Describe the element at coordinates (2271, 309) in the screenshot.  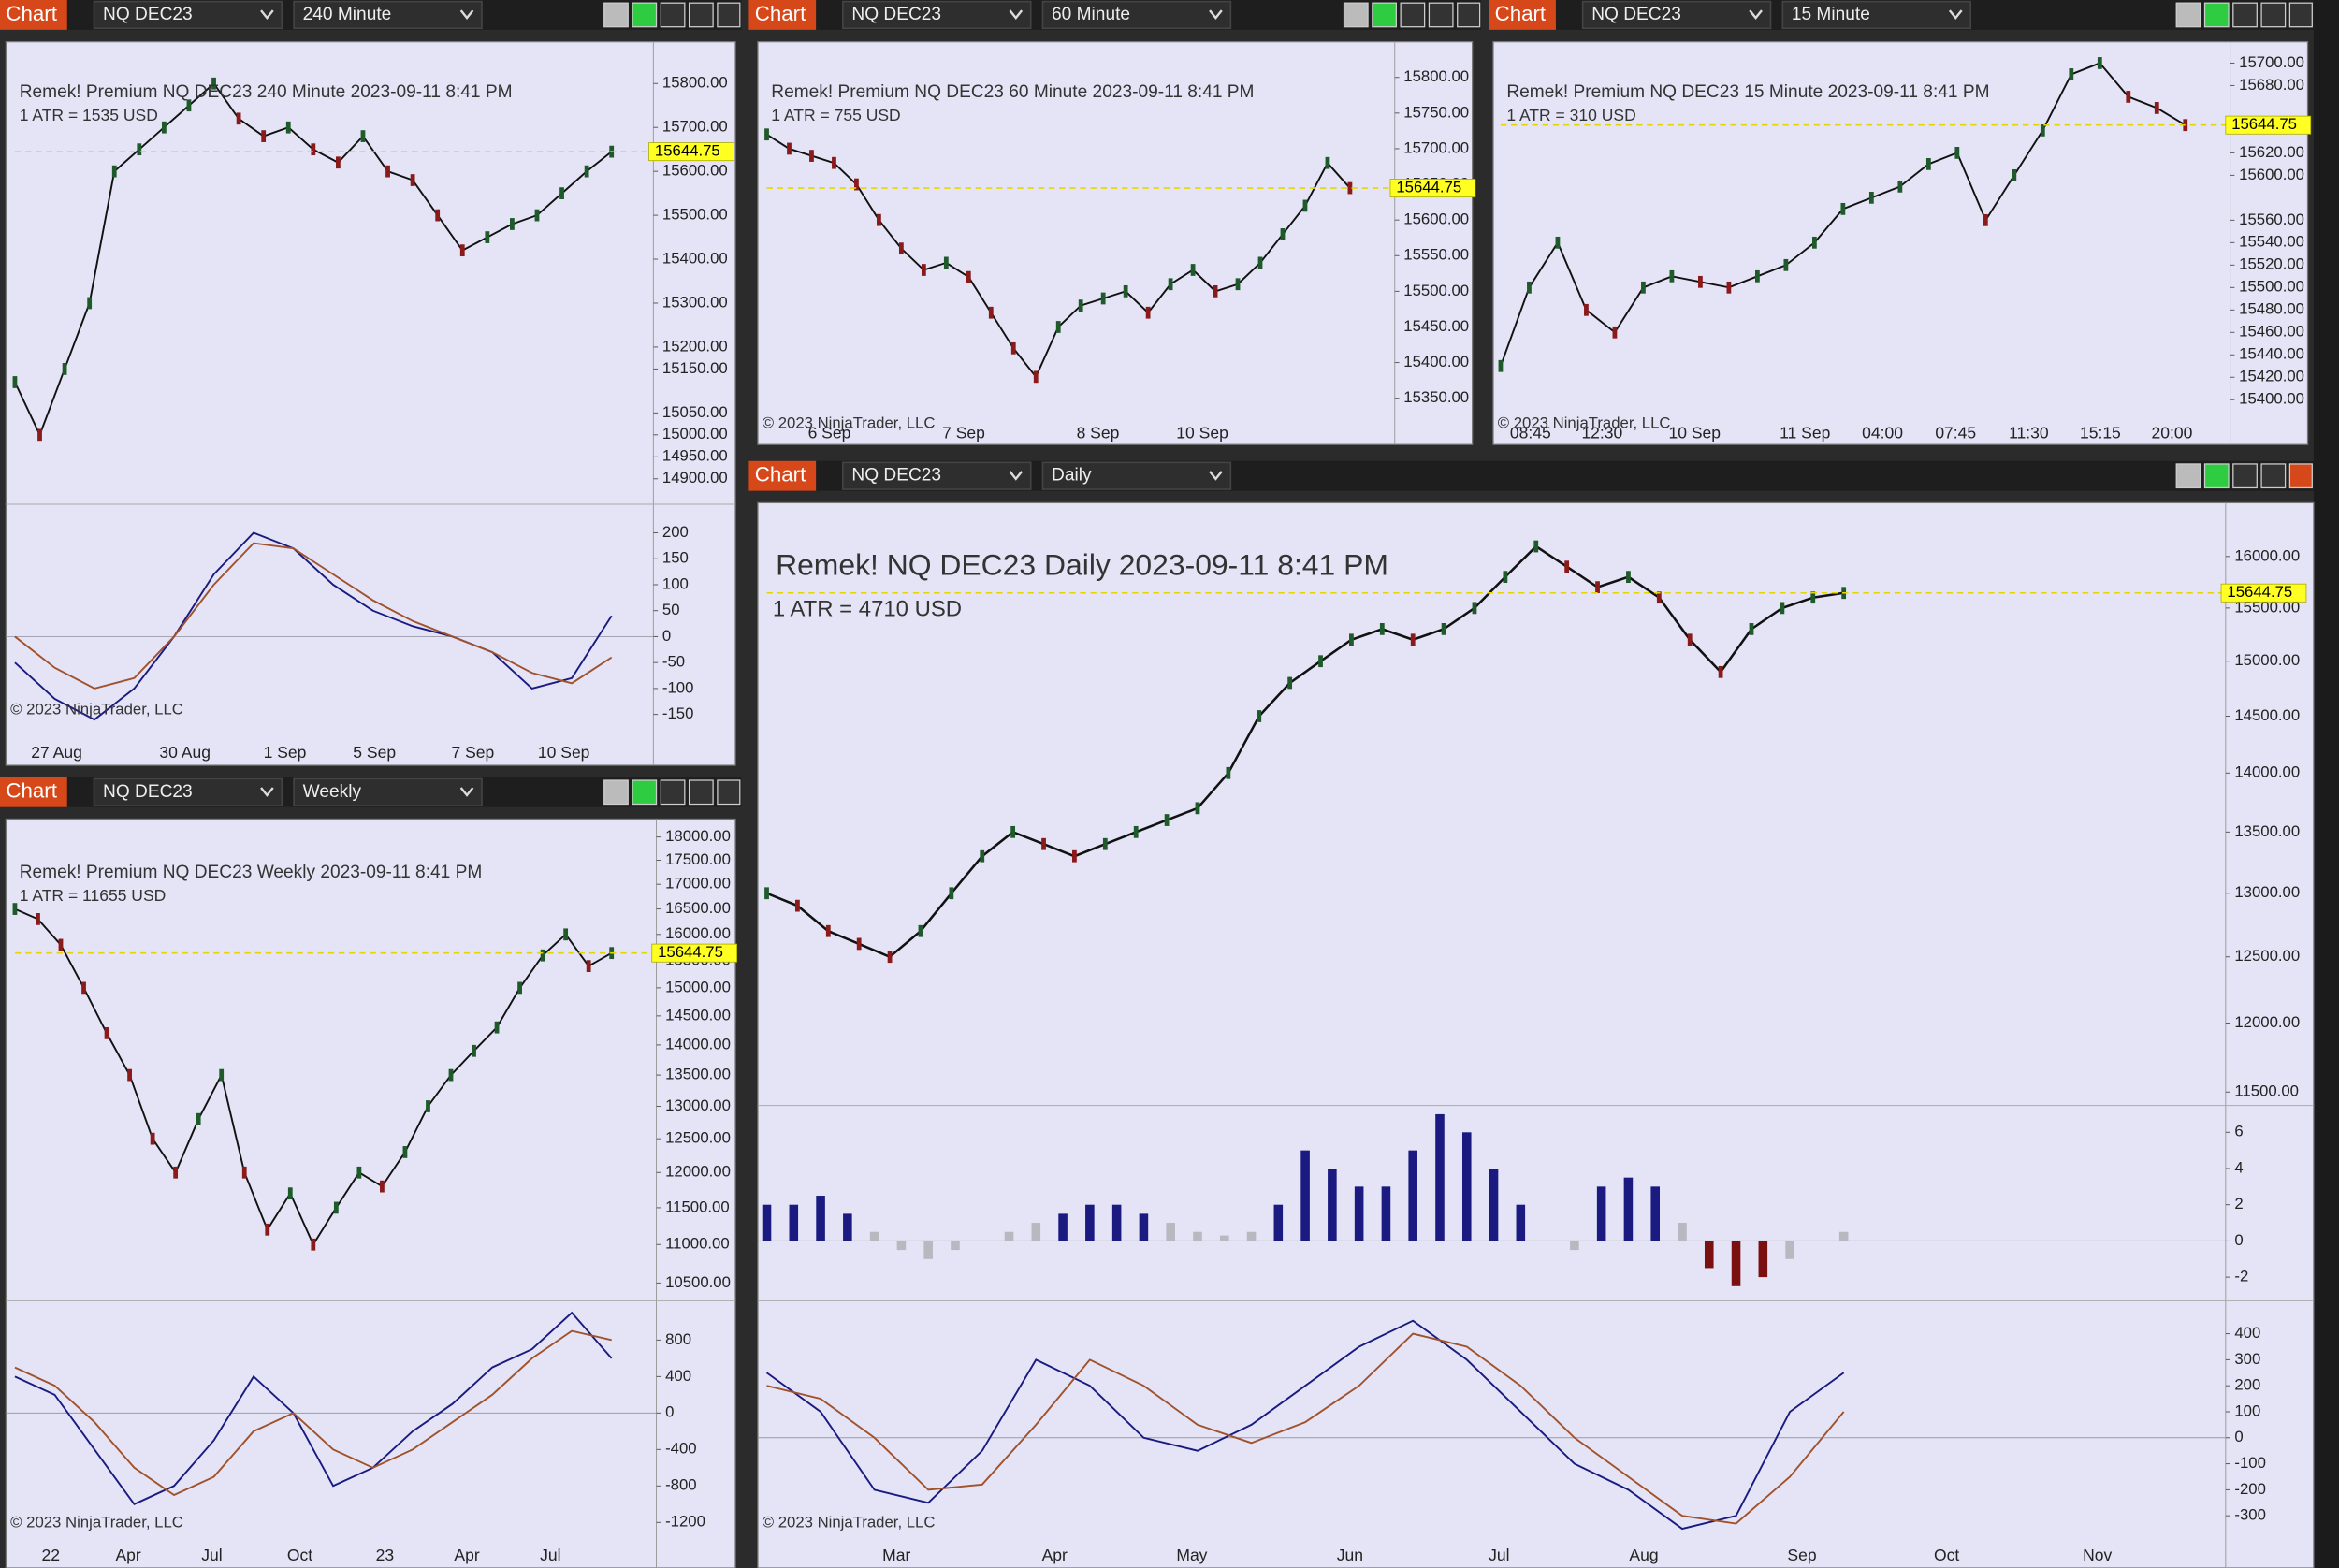
I see `y-tick-label: 15480.00` at that location.